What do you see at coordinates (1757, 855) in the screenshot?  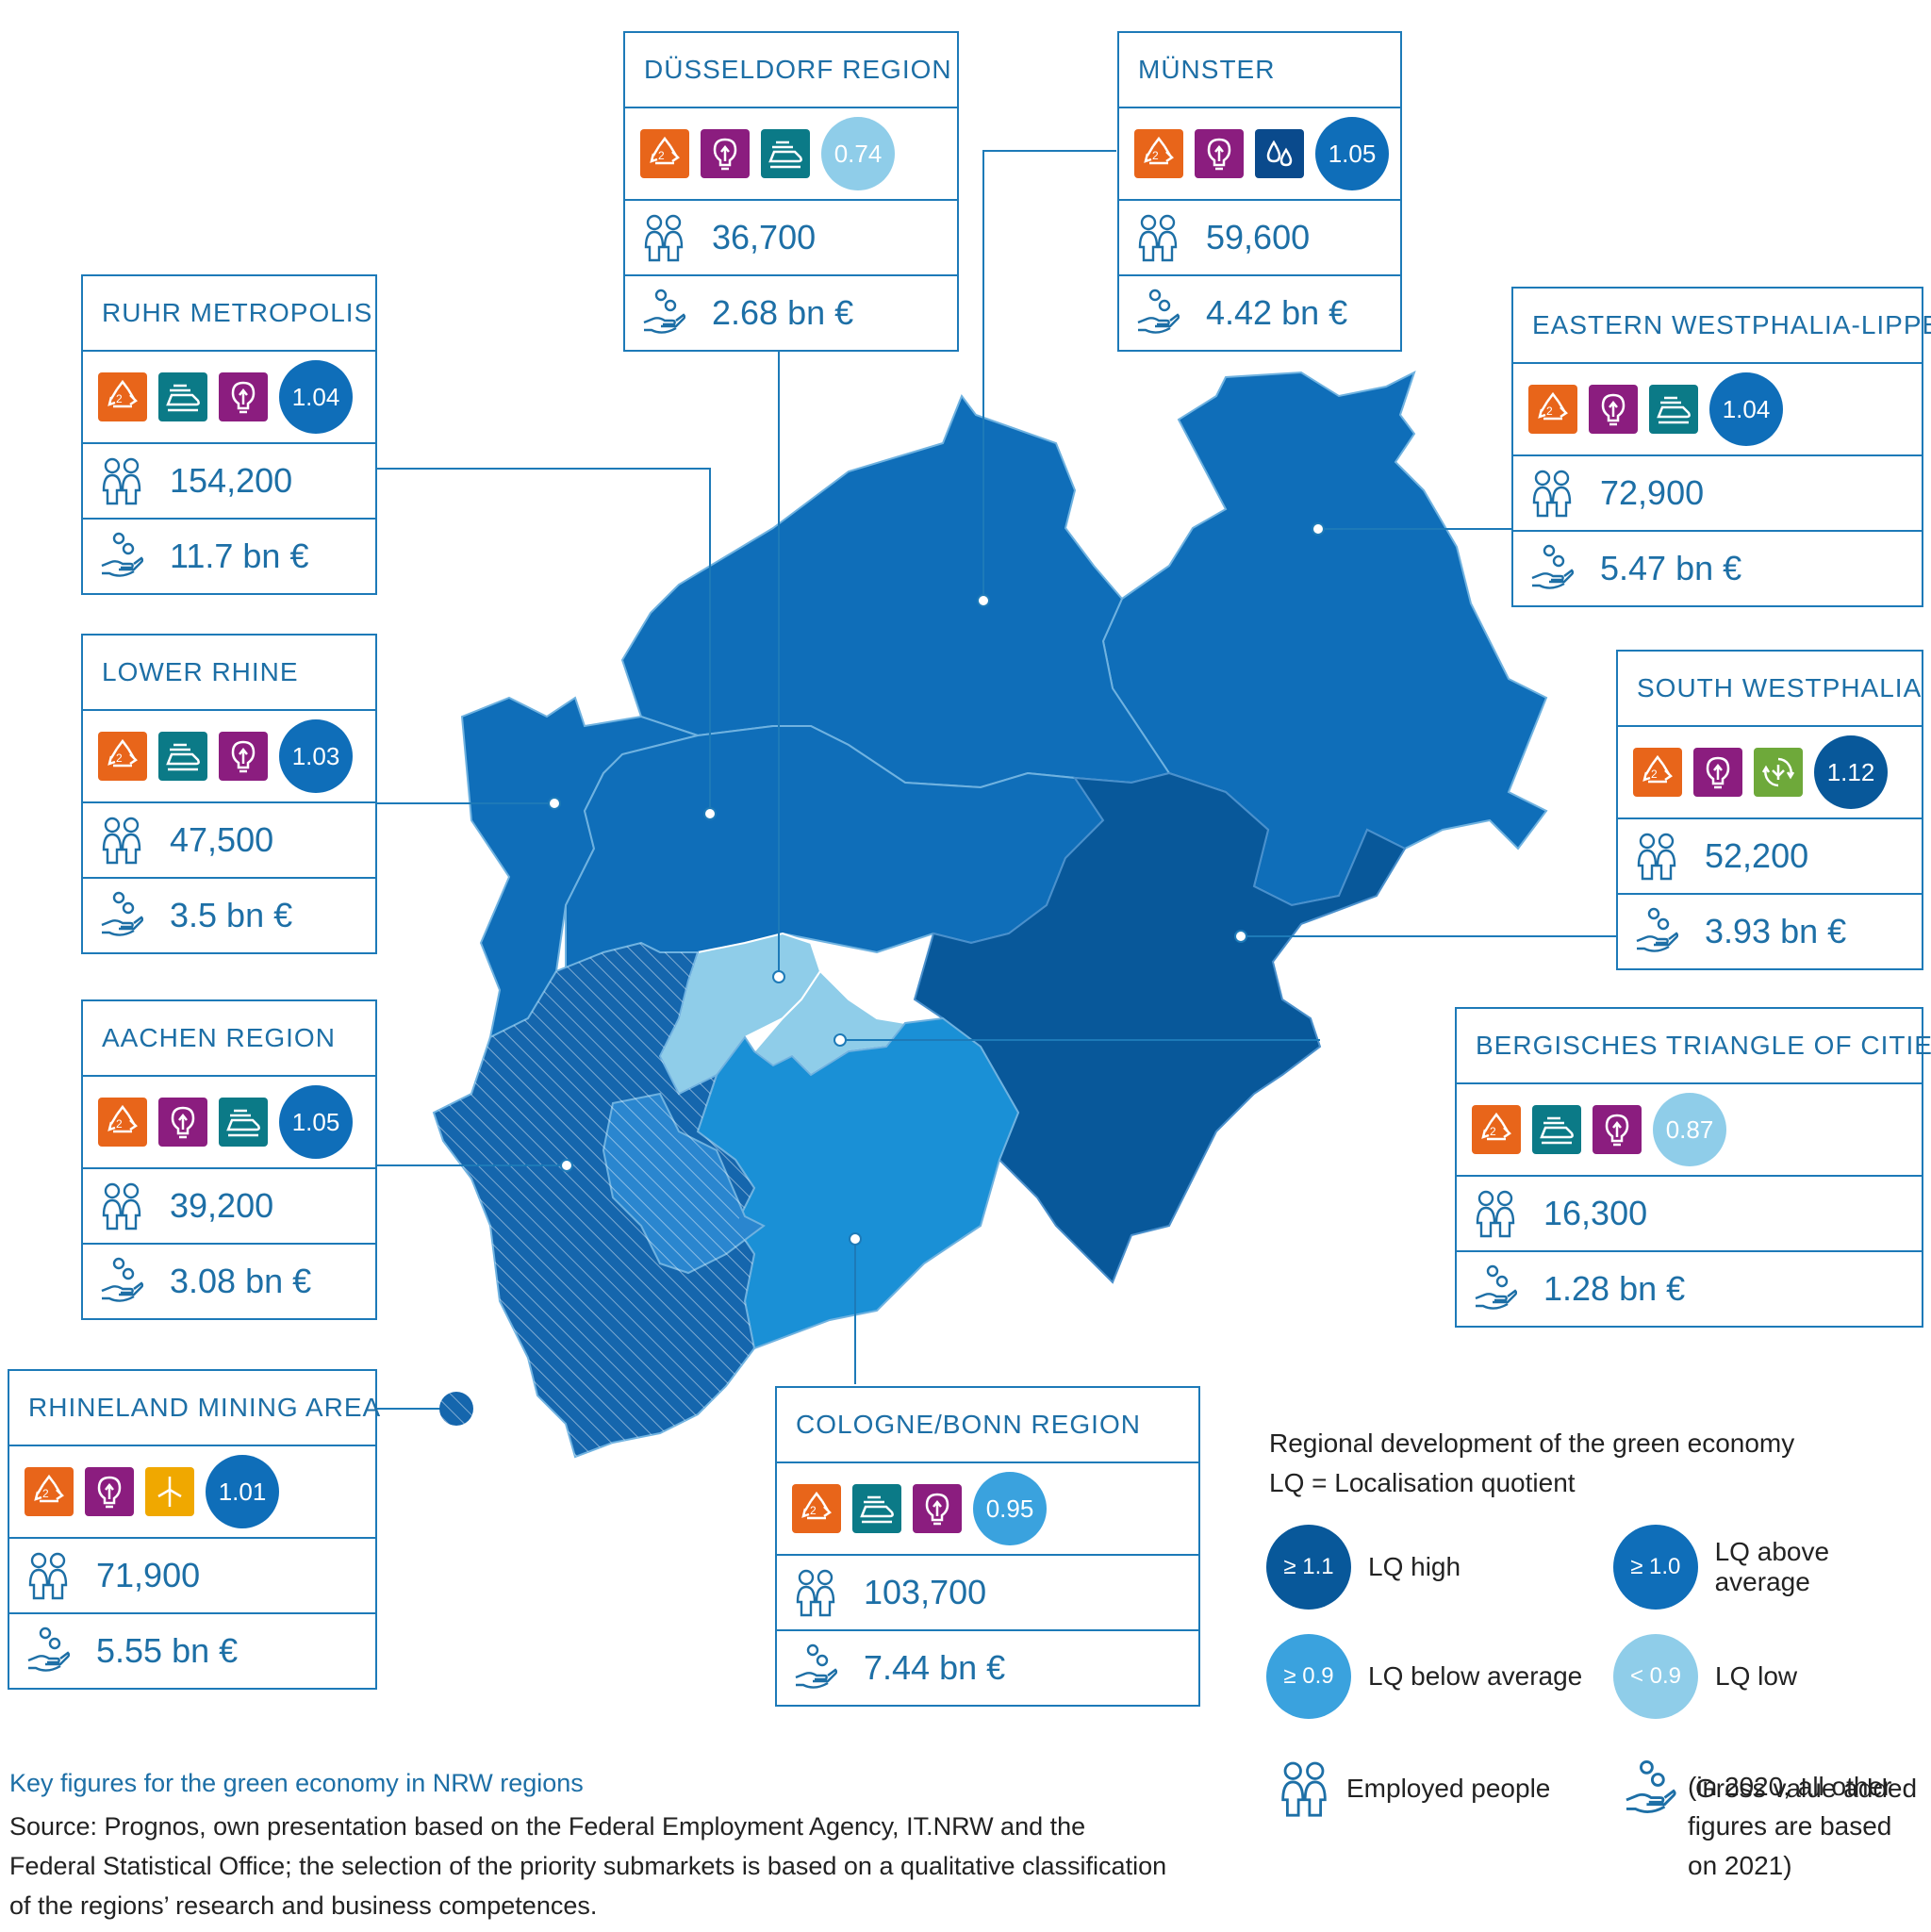 I see `employed-value: 52,200` at bounding box center [1757, 855].